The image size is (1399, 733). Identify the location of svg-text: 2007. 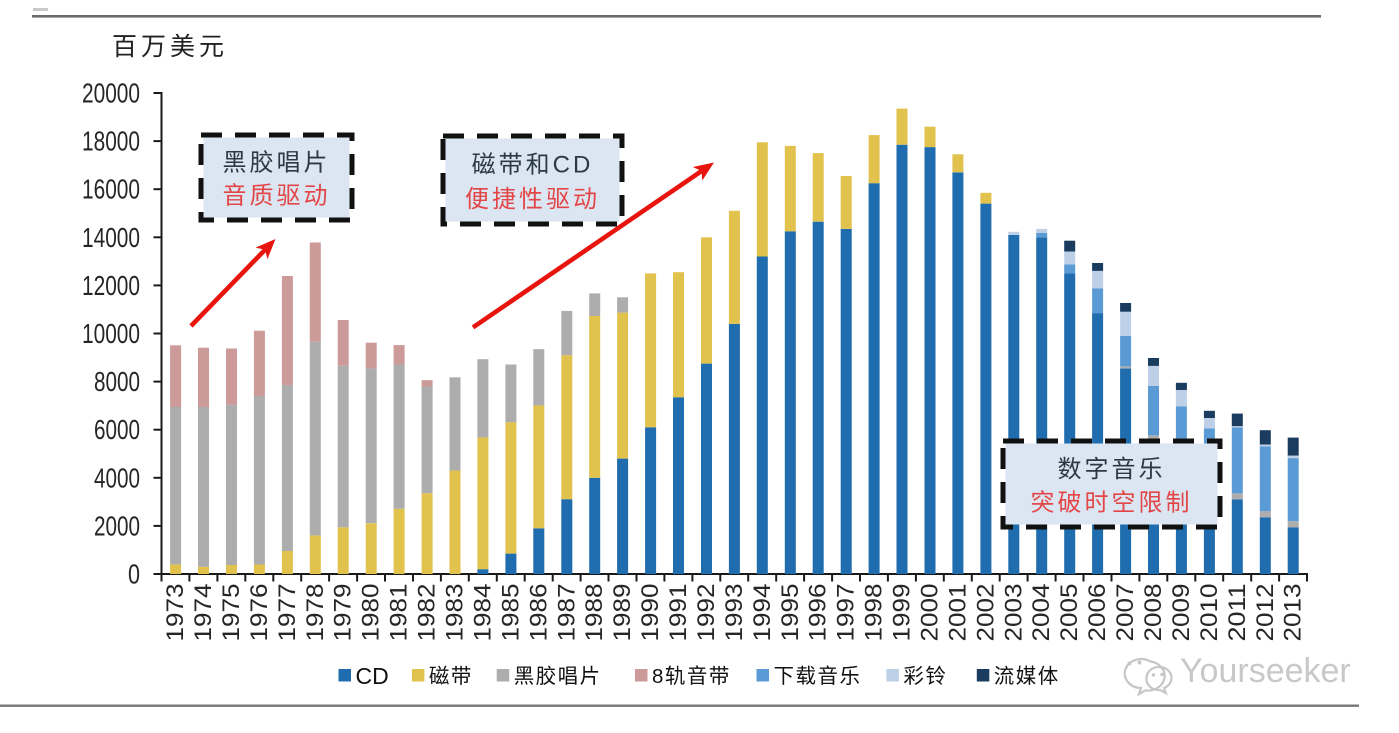
(1125, 613).